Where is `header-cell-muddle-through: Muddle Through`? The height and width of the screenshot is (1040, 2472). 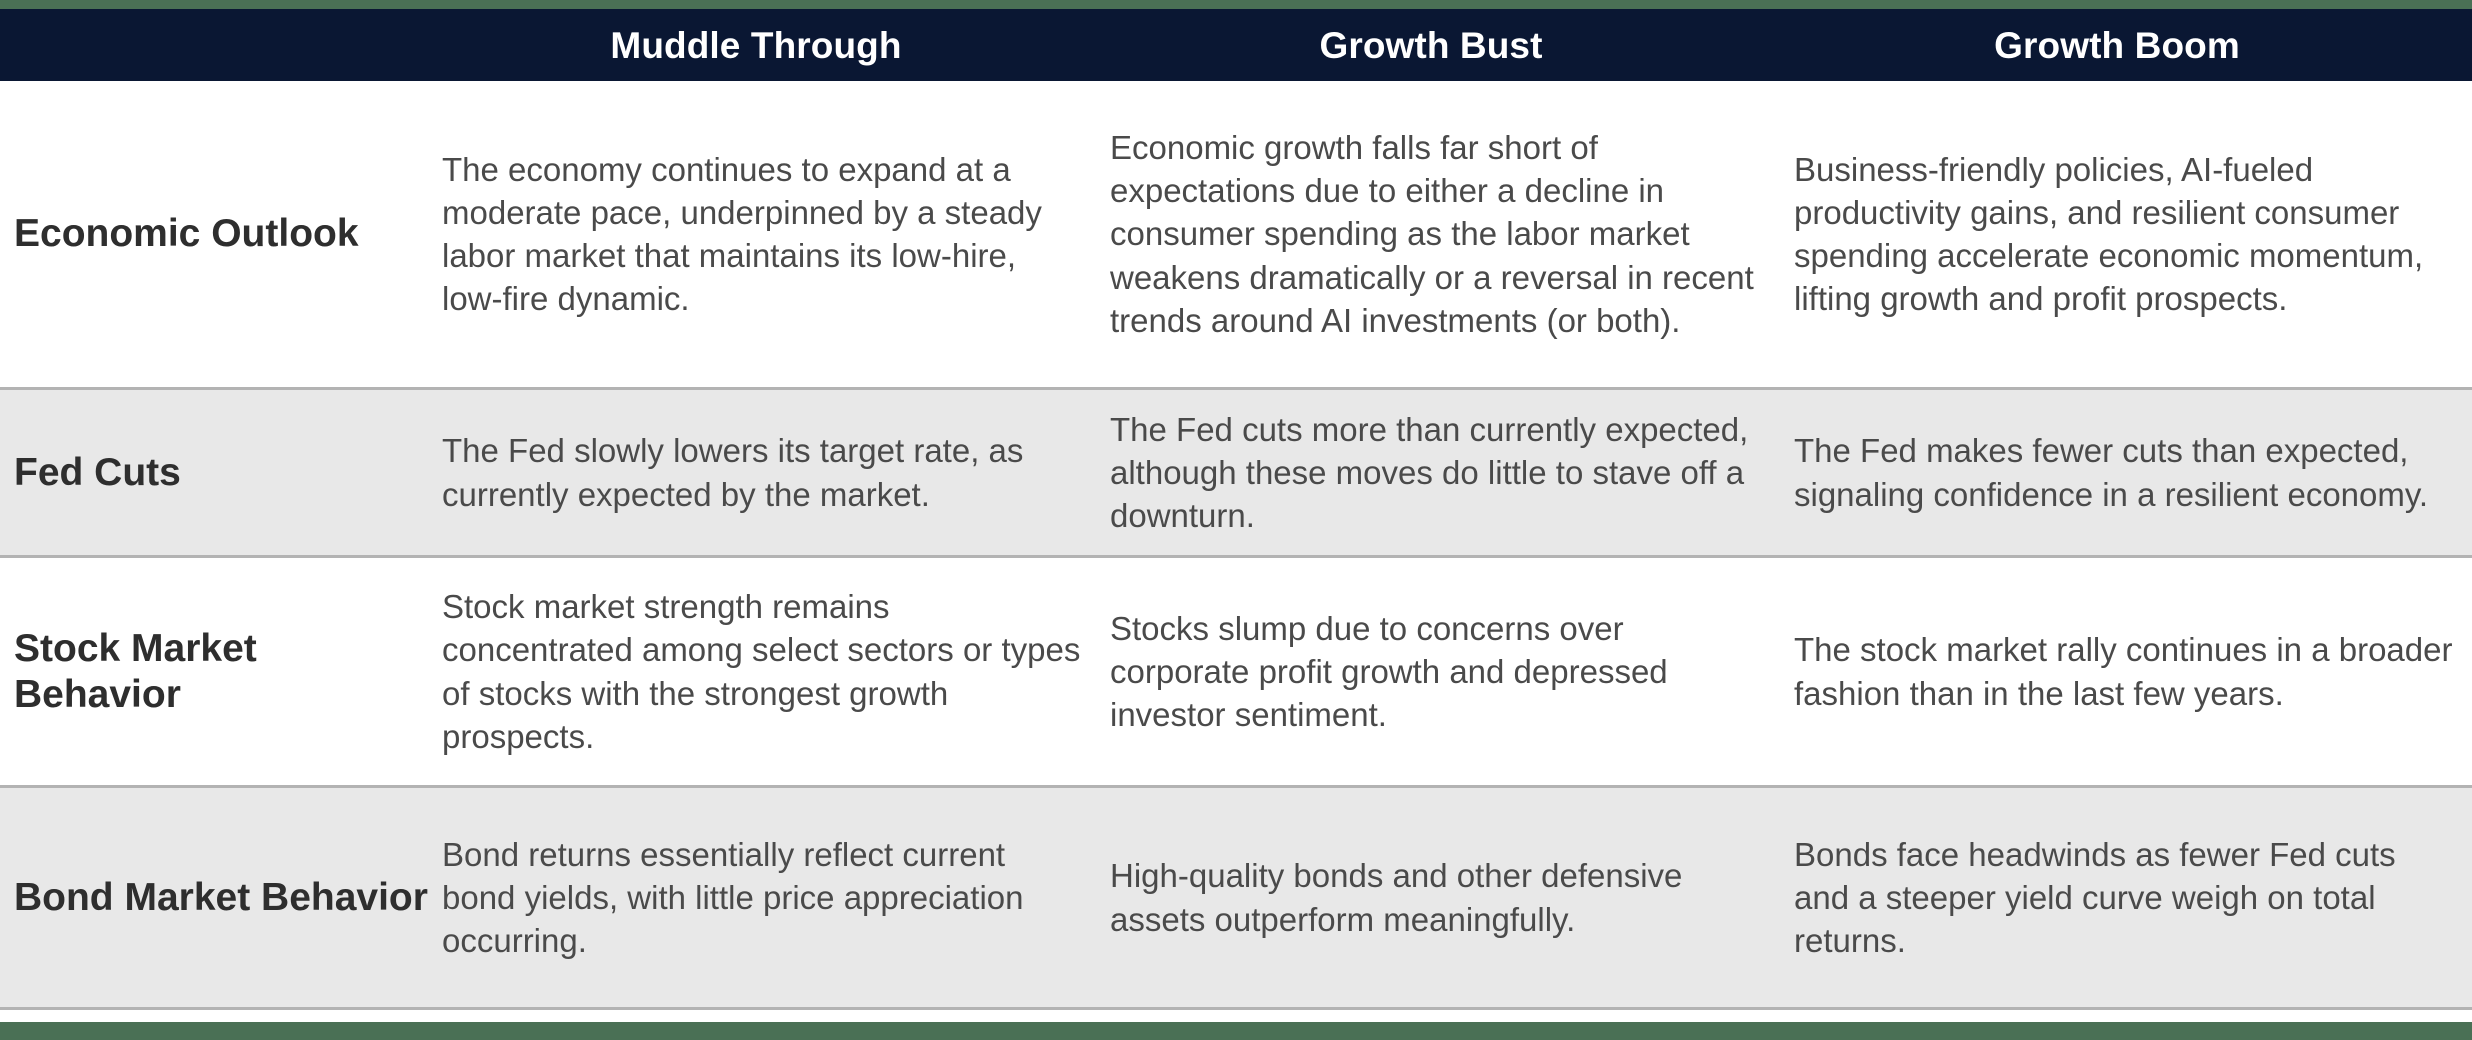 header-cell-muddle-through: Muddle Through is located at coordinates (756, 45).